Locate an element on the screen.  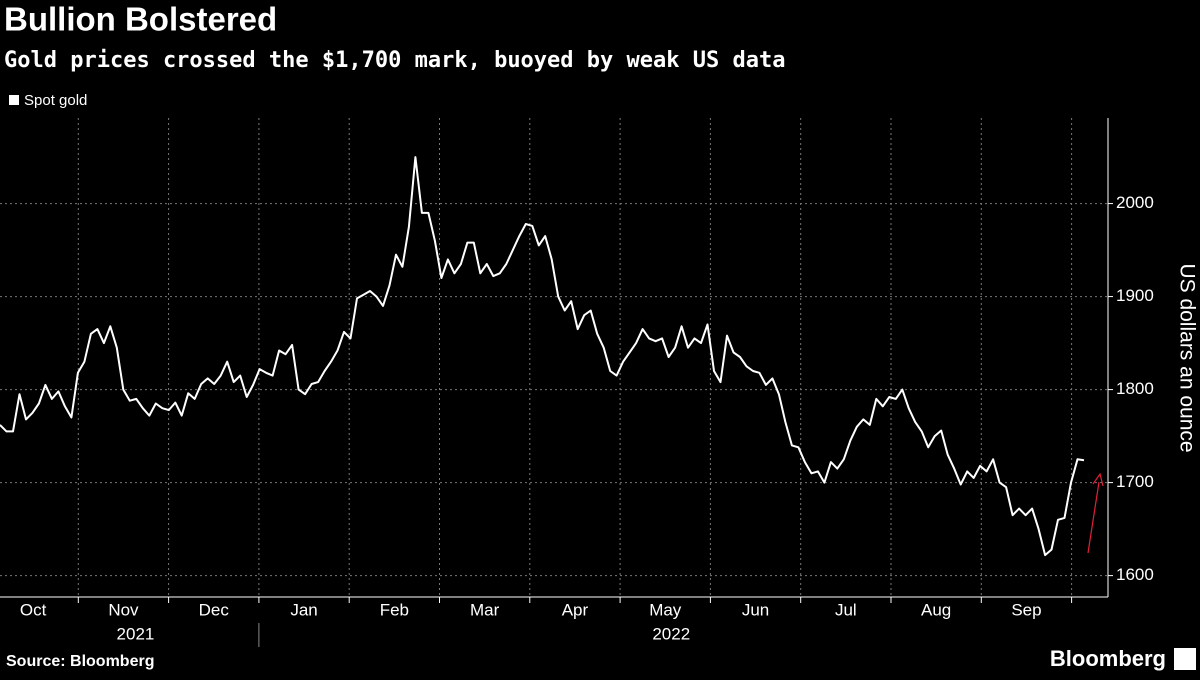
x-tick-label: May is located at coordinates (665, 609).